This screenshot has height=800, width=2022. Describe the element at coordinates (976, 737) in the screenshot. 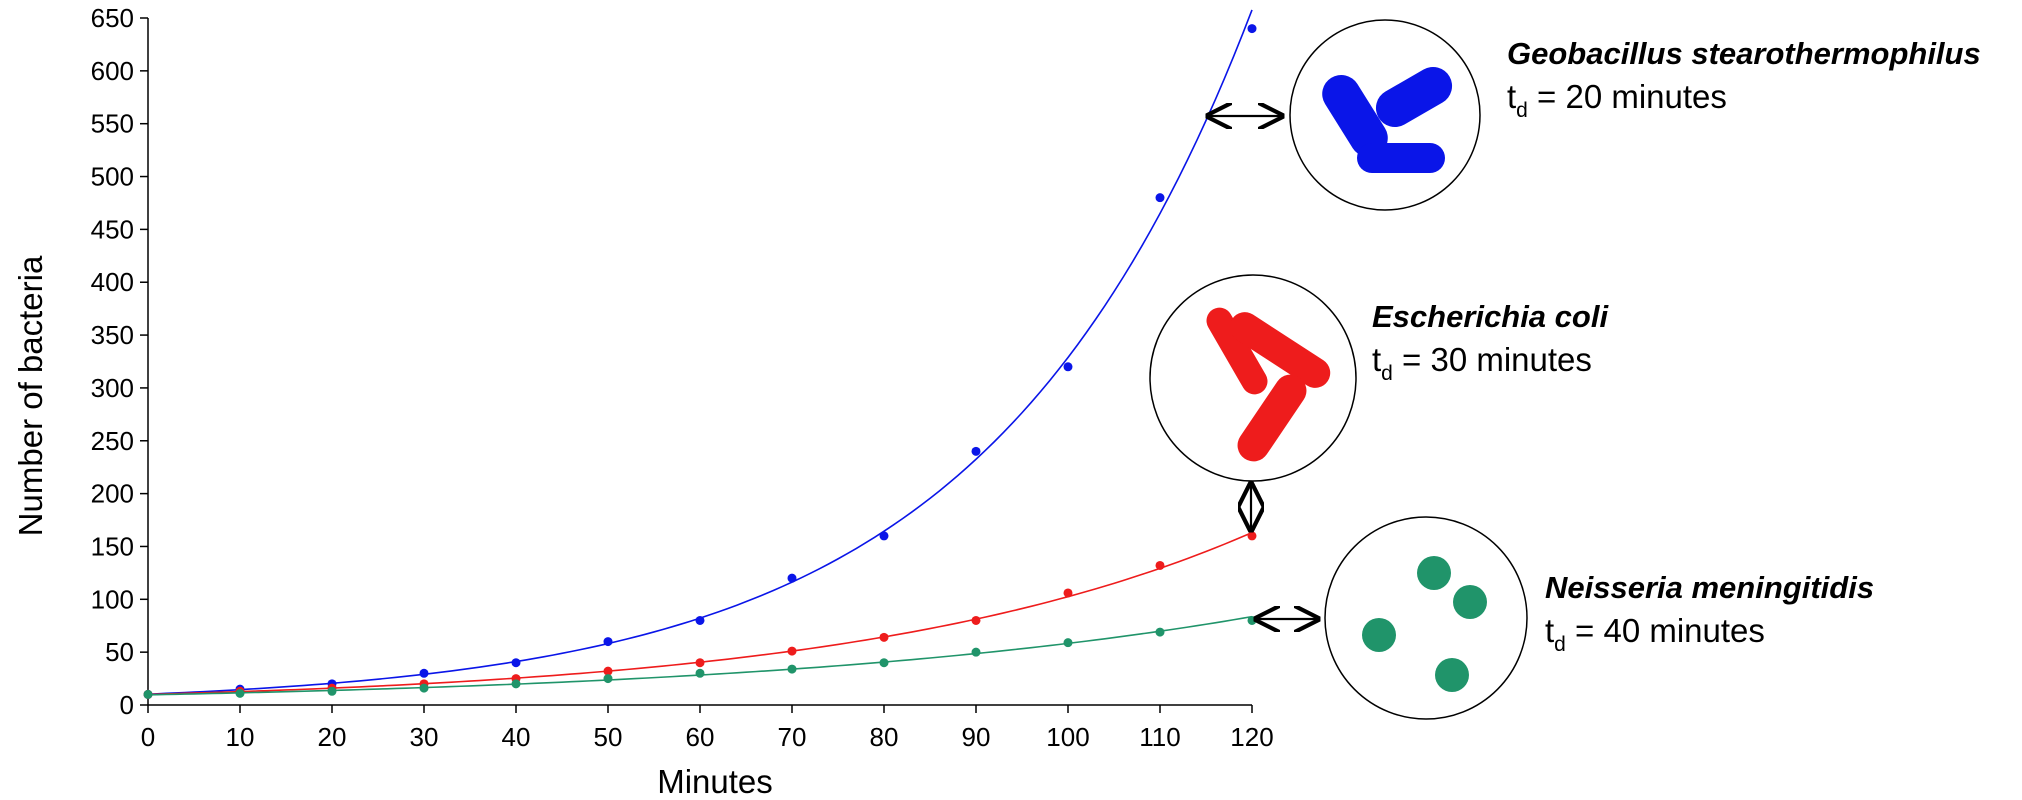

I see `x-tick-label: 90` at that location.